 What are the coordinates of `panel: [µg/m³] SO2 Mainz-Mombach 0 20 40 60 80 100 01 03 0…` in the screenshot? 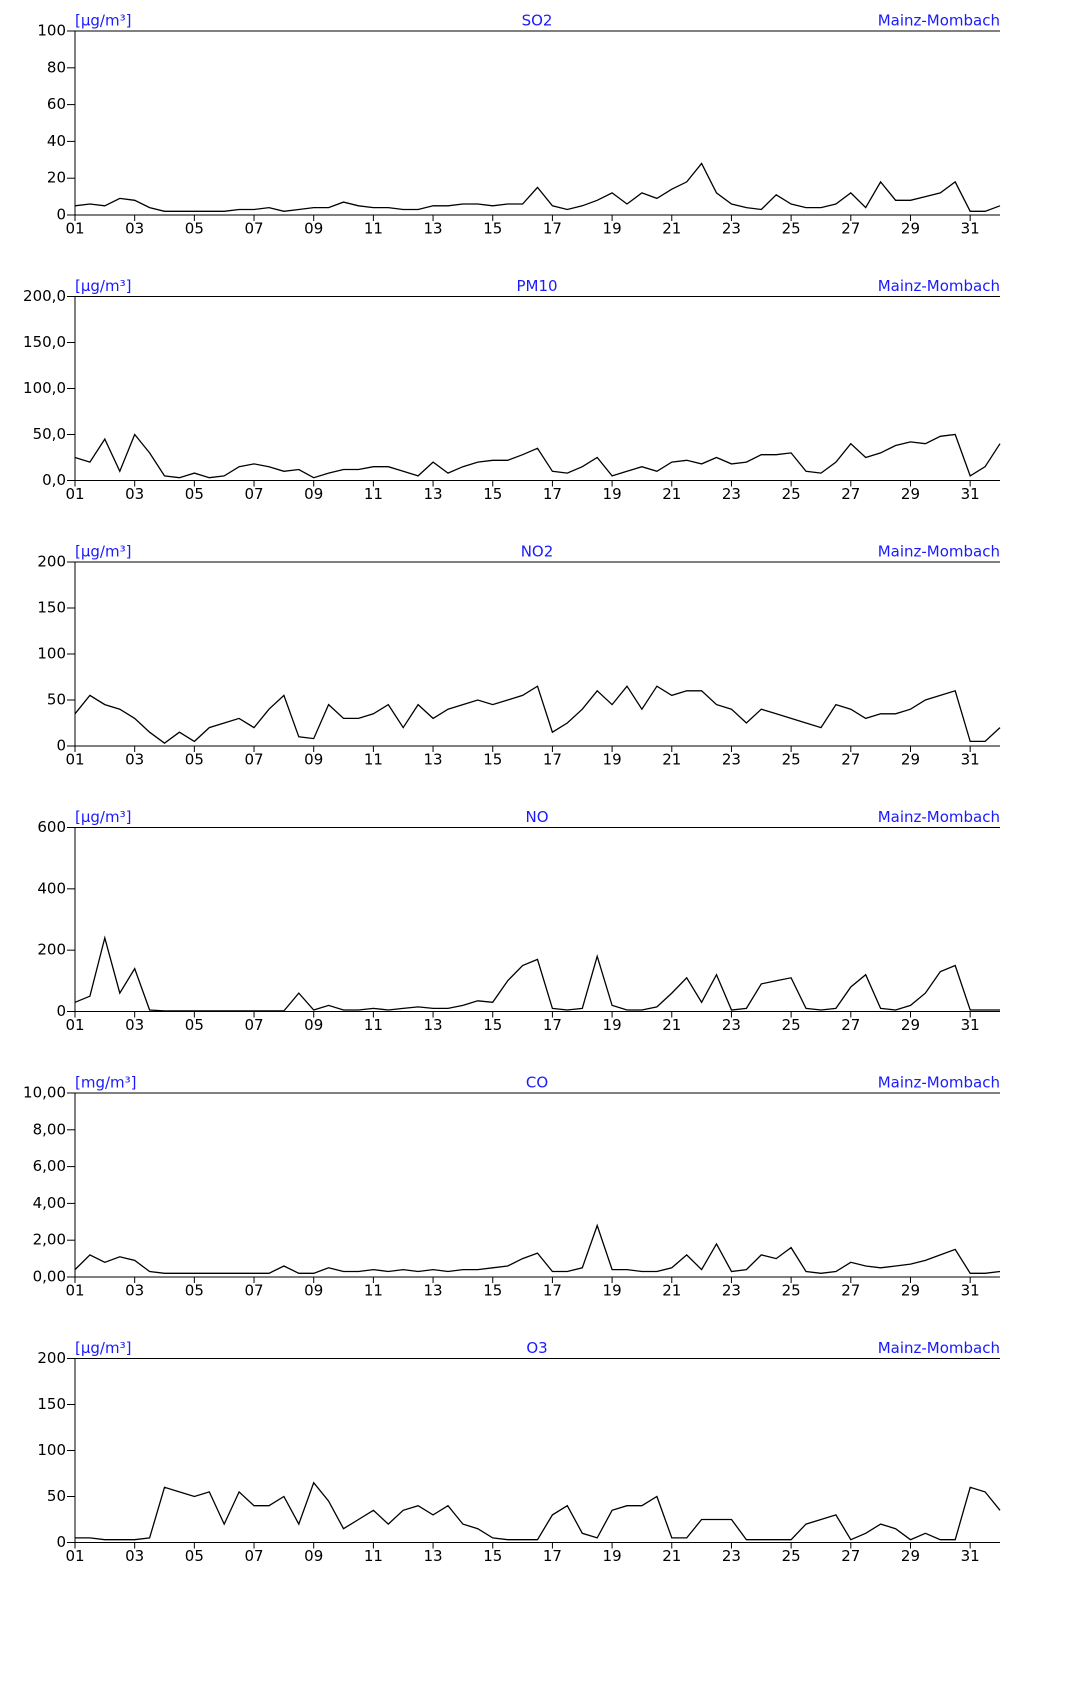 It's located at (518, 125).